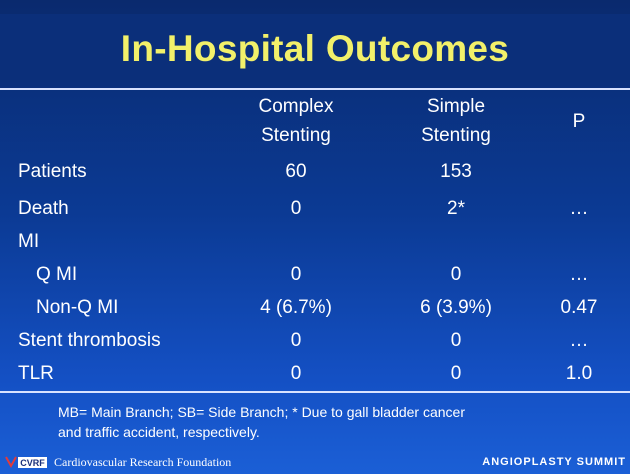 This screenshot has height=474, width=630. Describe the element at coordinates (456, 307) in the screenshot. I see `simple-value: 6 (3.9%)` at that location.